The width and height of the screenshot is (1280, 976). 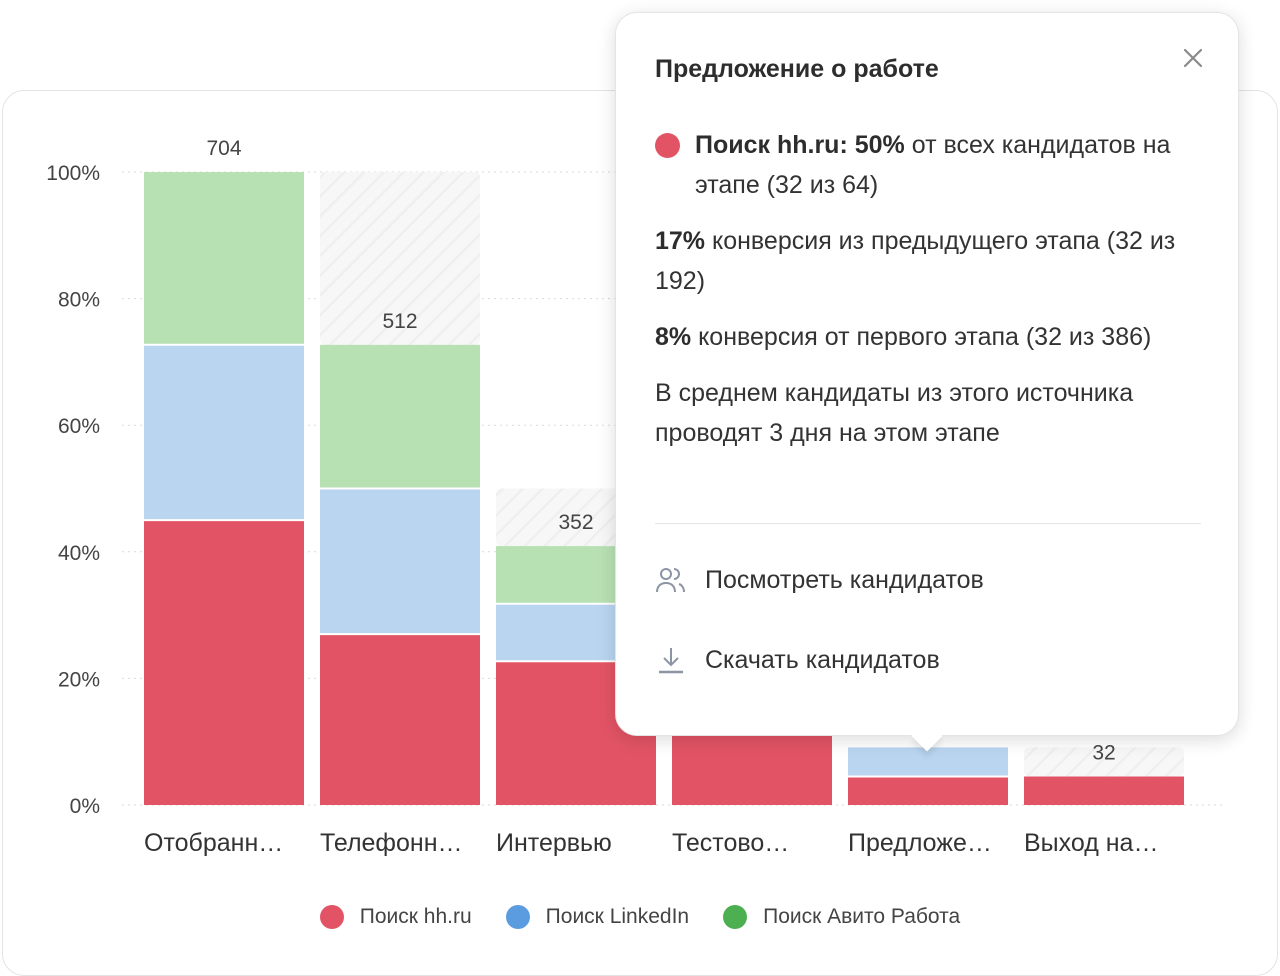 What do you see at coordinates (921, 337) in the screenshot?
I see `first-conversion-desc: конверсия от первого этапа (32 из 386)` at bounding box center [921, 337].